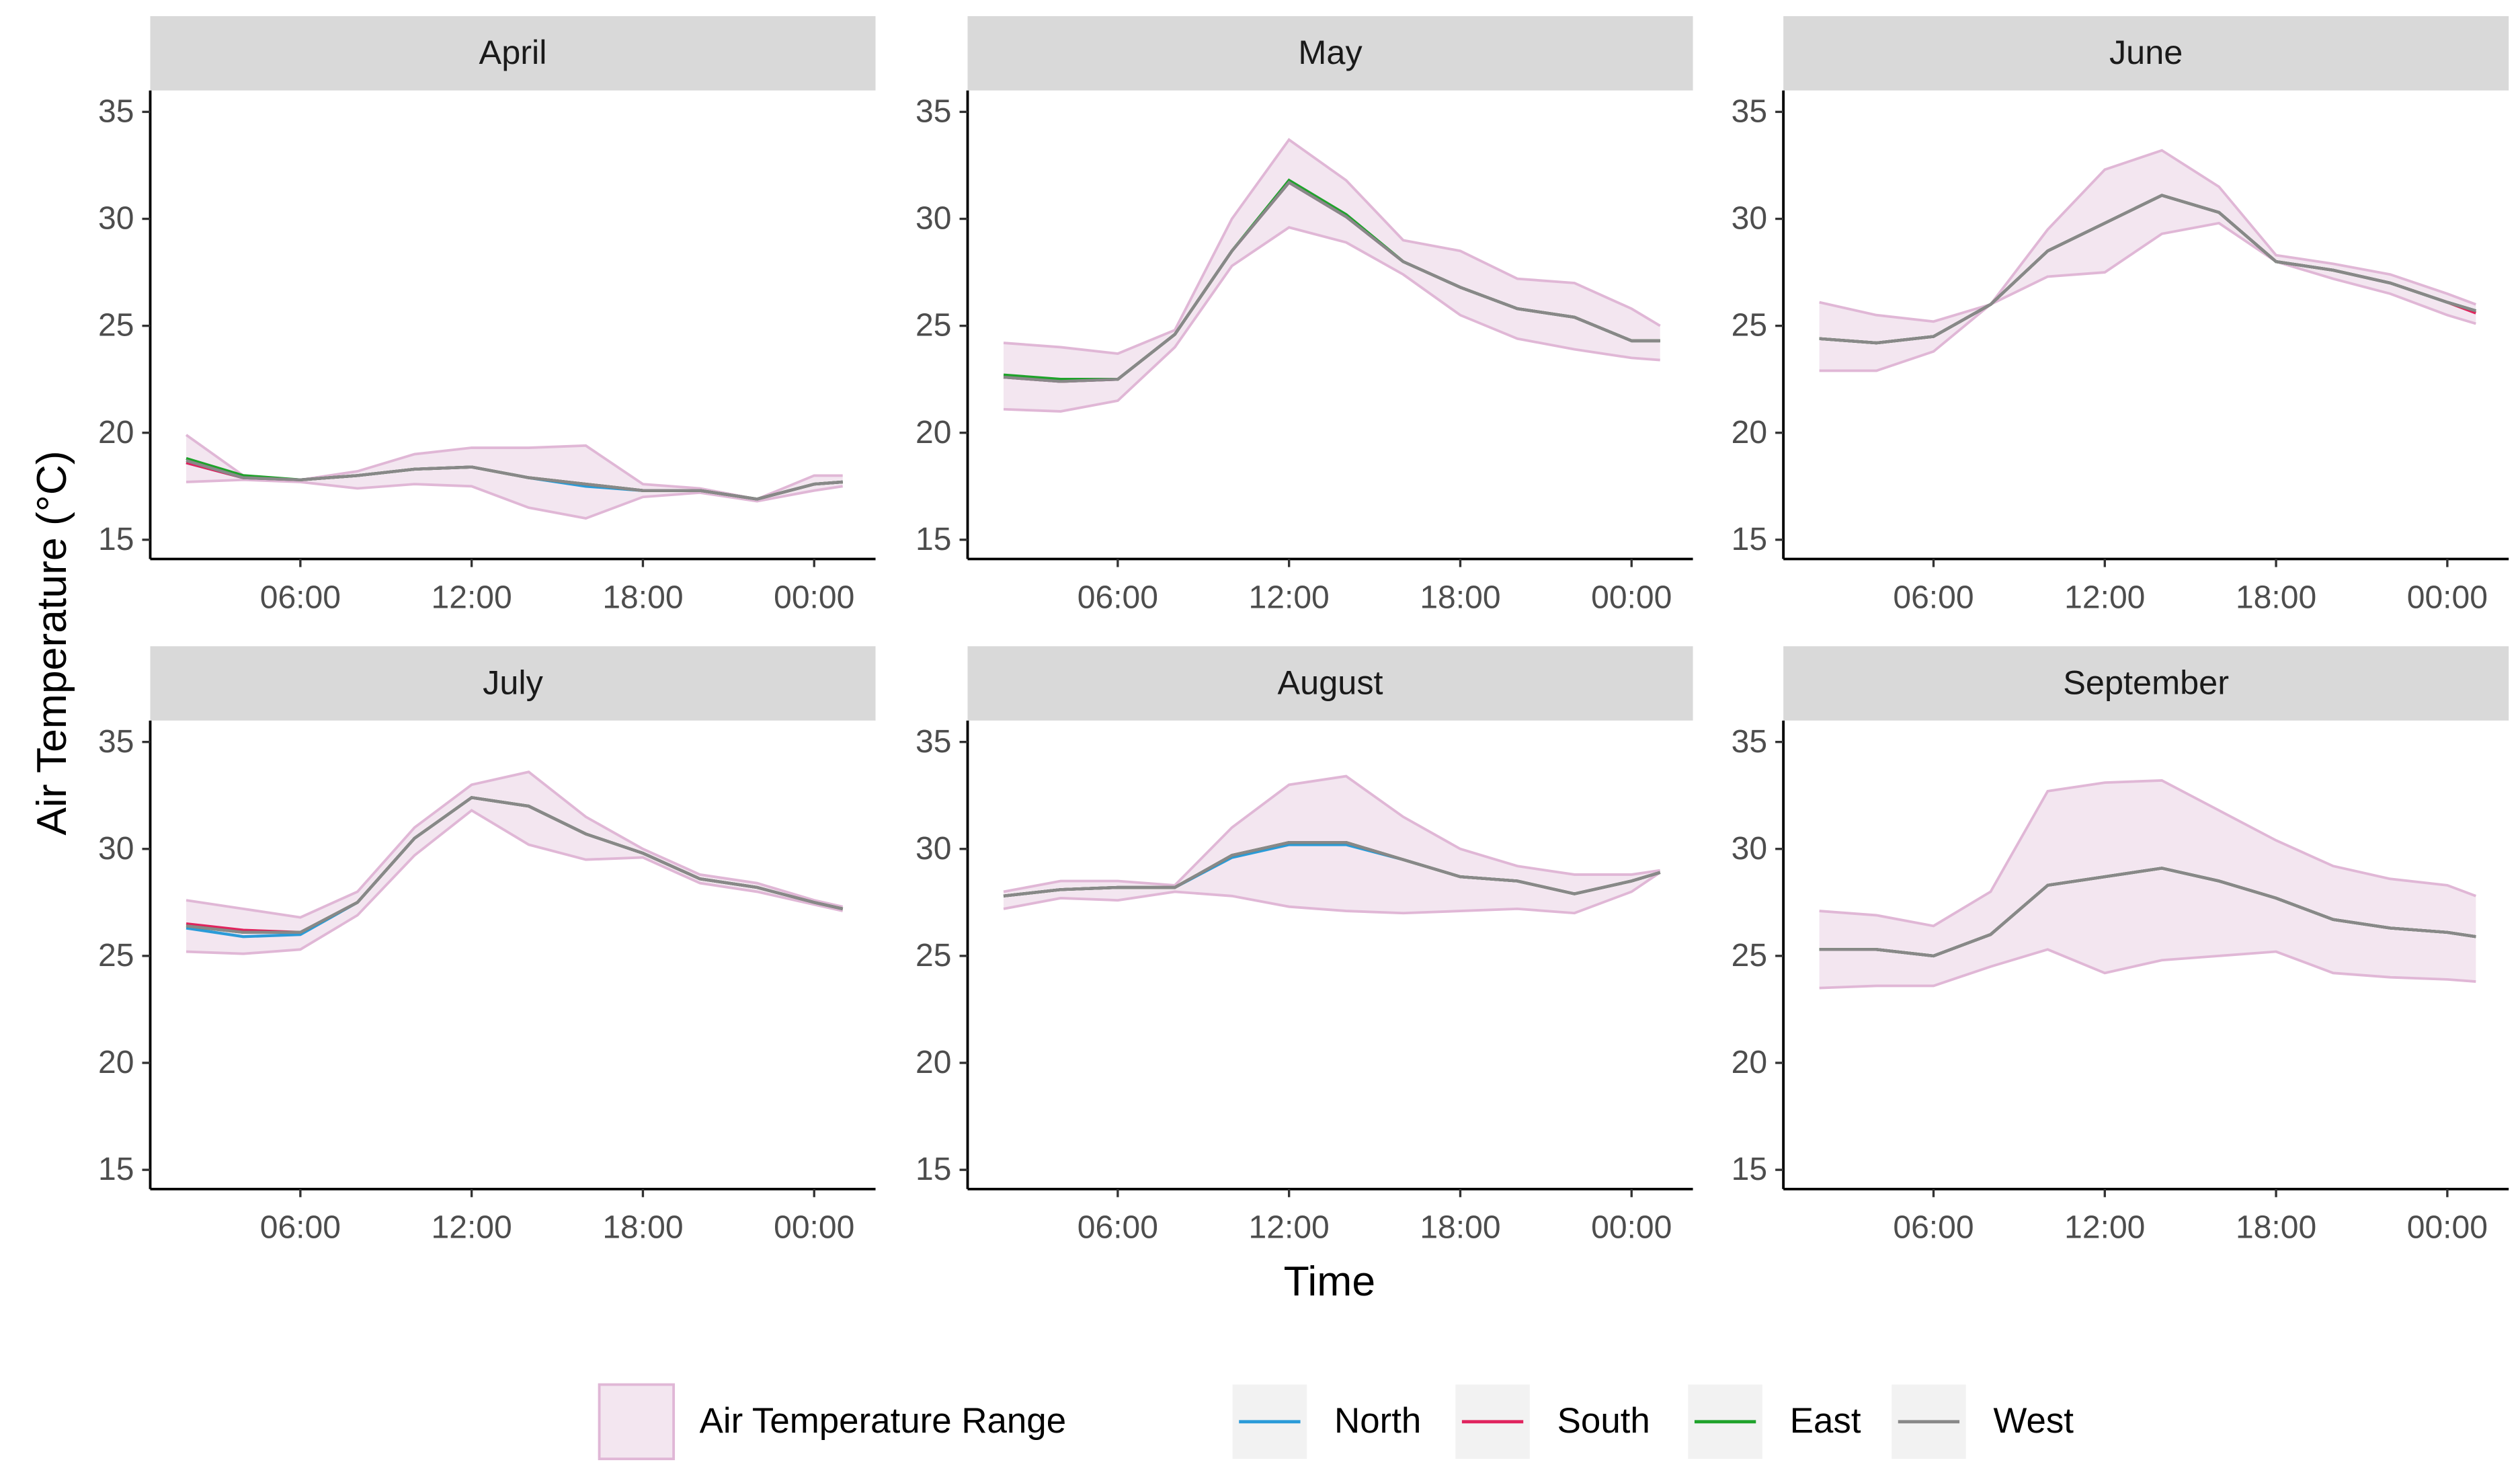  I want to click on legend-label: West, so click(2034, 1421).